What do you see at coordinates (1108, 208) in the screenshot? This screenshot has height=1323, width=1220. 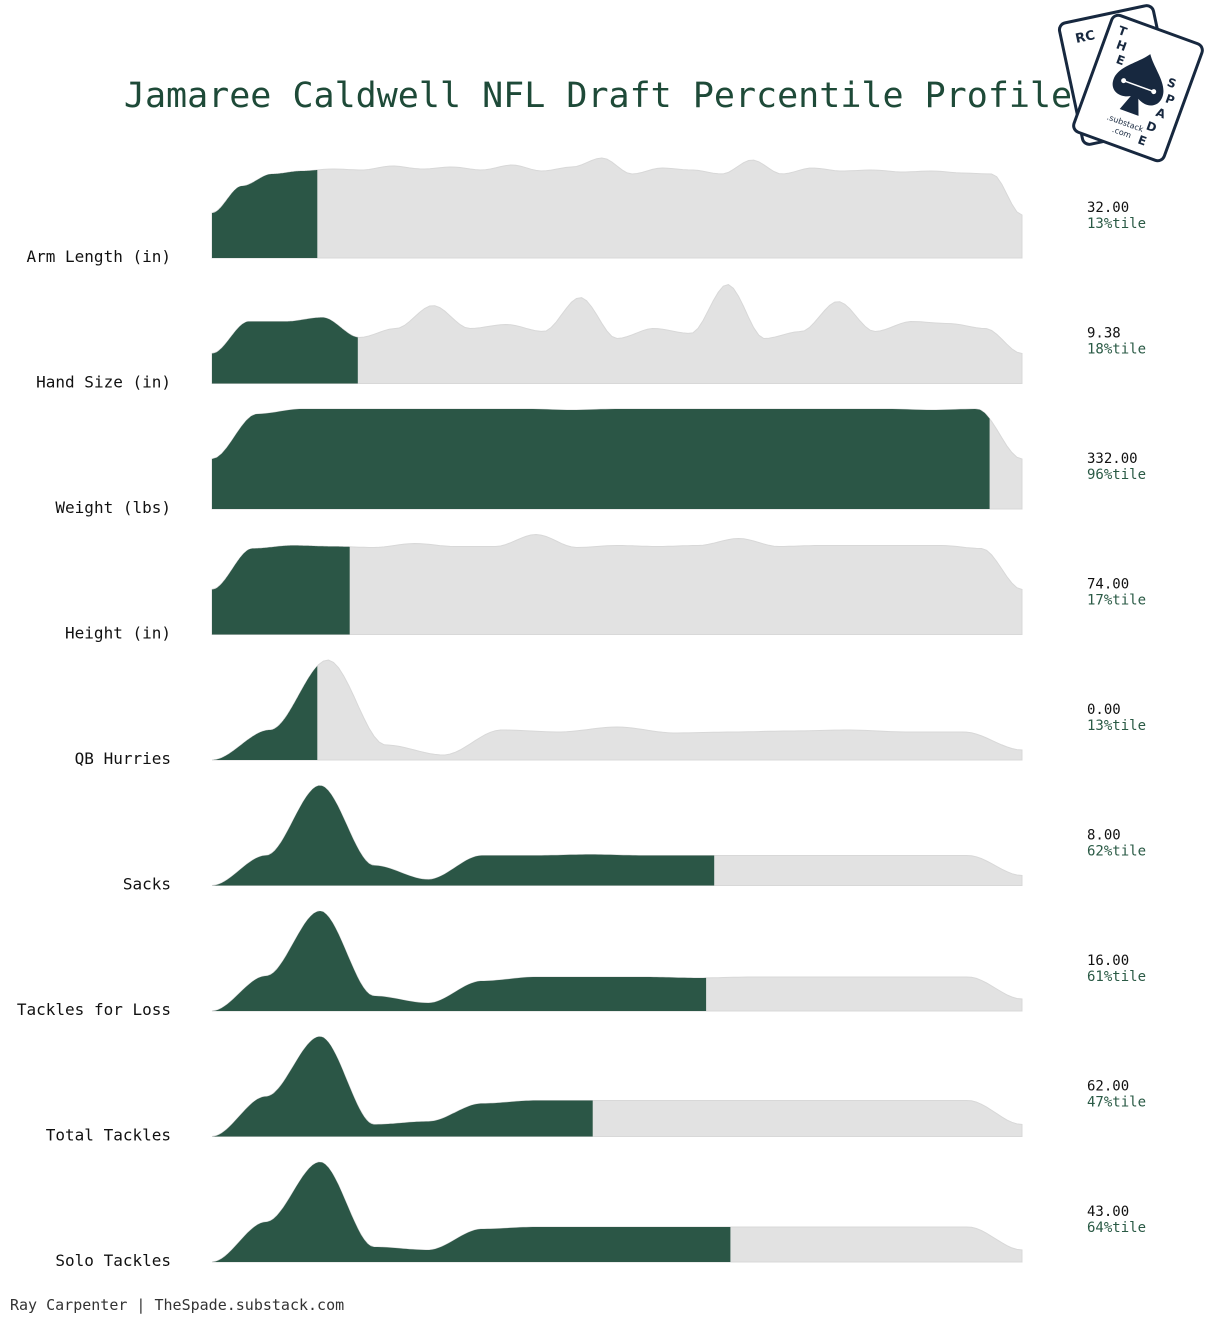 I see `row-value: 32.00` at bounding box center [1108, 208].